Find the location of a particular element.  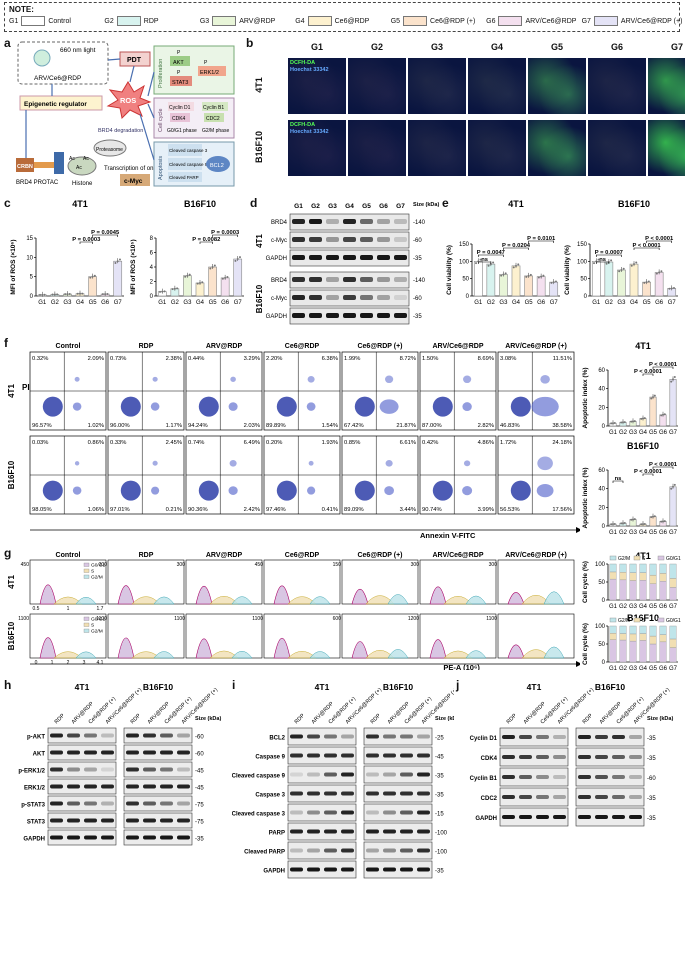

hist-y-max: 300 is located at coordinates (493, 565).